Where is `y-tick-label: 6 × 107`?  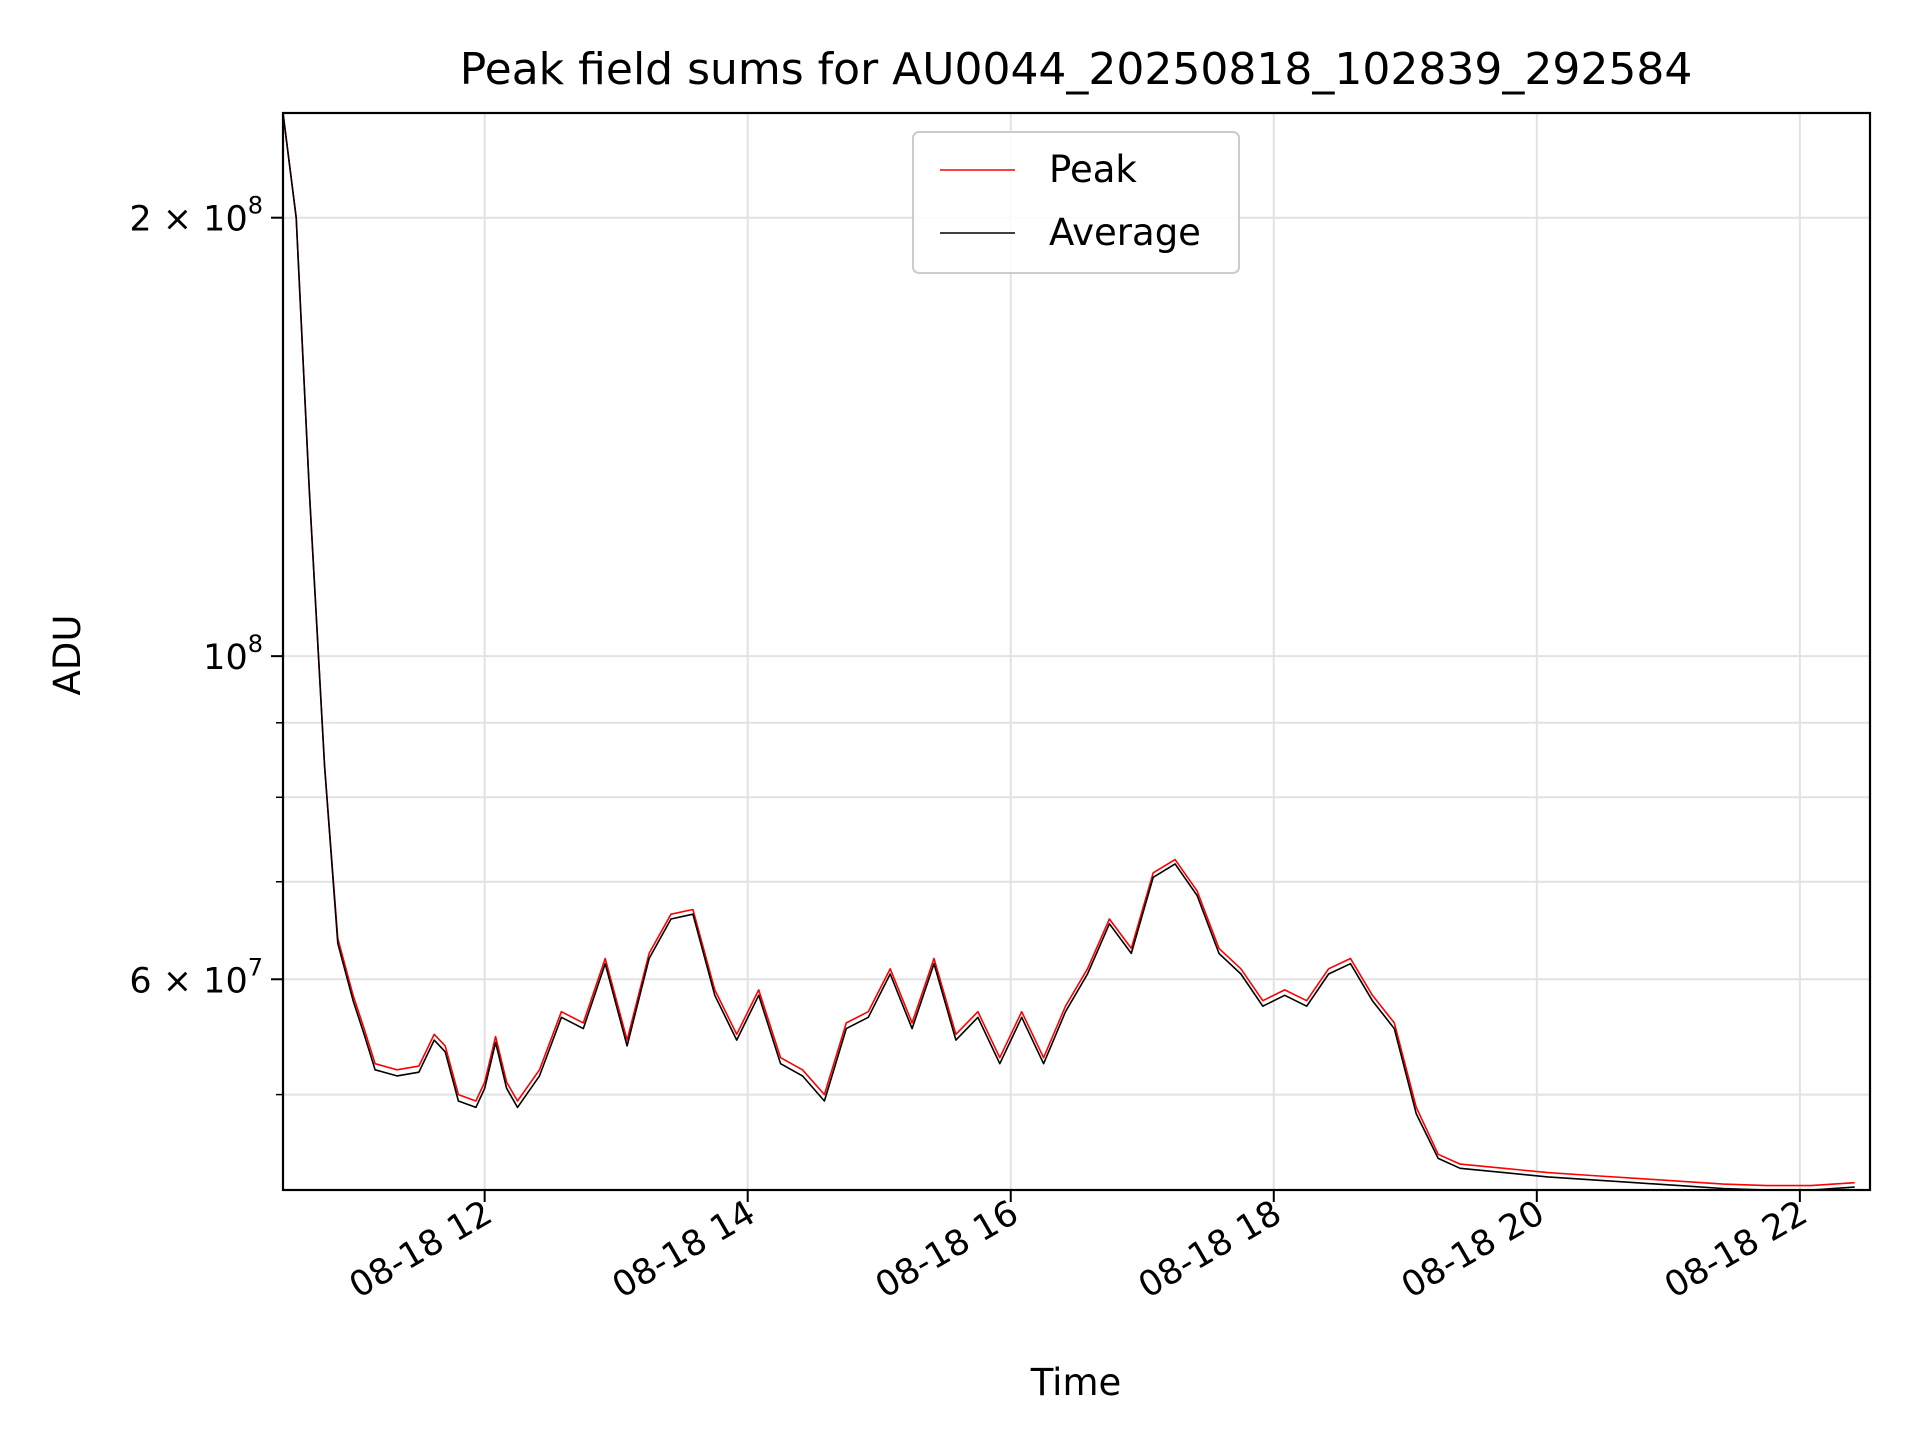
y-tick-label: 6 × 107 is located at coordinates (196, 977).